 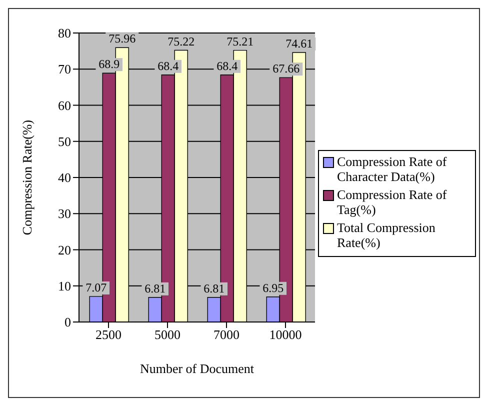 I want to click on data-label: 68.9, so click(x=109, y=64).